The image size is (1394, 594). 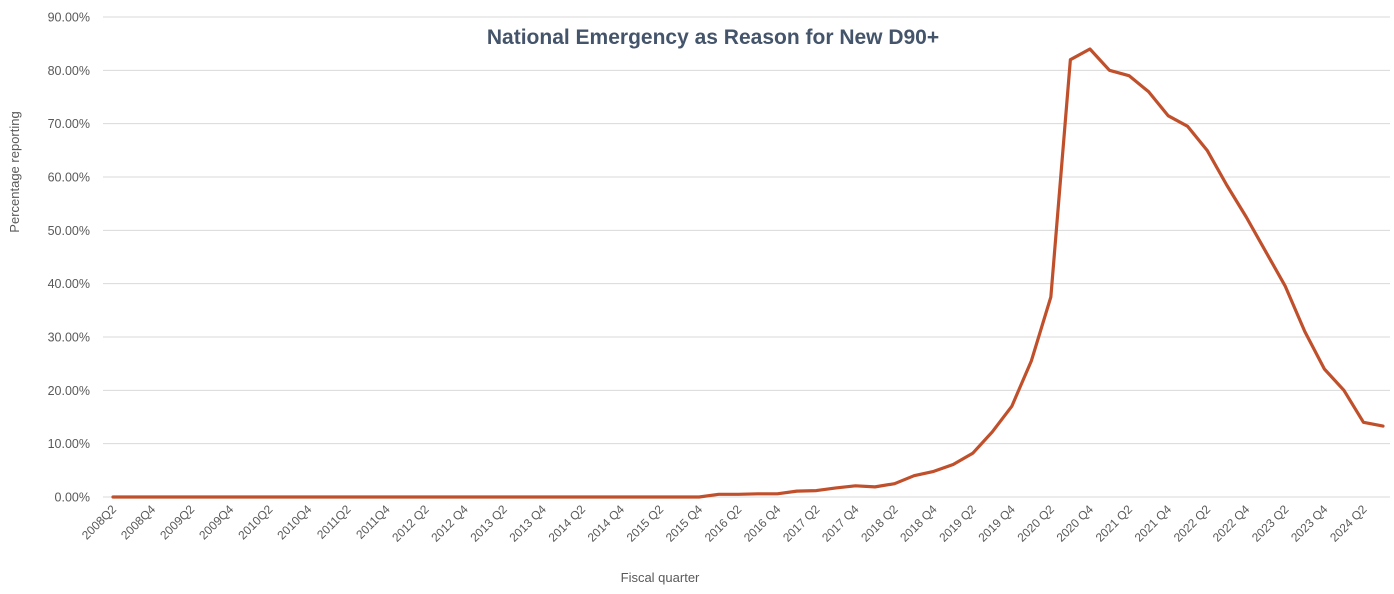 I want to click on x-tick-label: 2009Q4, so click(x=216, y=522).